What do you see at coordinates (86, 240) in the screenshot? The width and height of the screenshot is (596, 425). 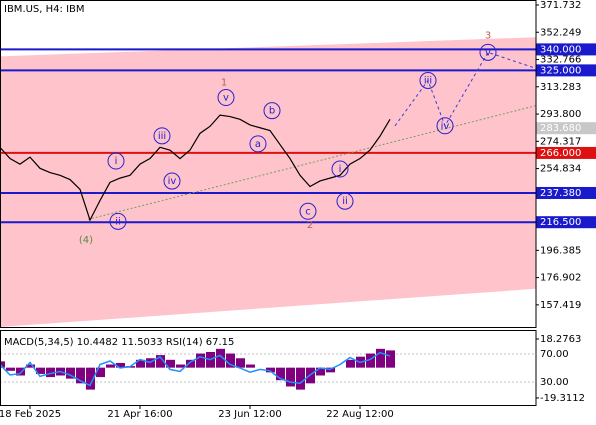 I see `wave-label: (4)` at bounding box center [86, 240].